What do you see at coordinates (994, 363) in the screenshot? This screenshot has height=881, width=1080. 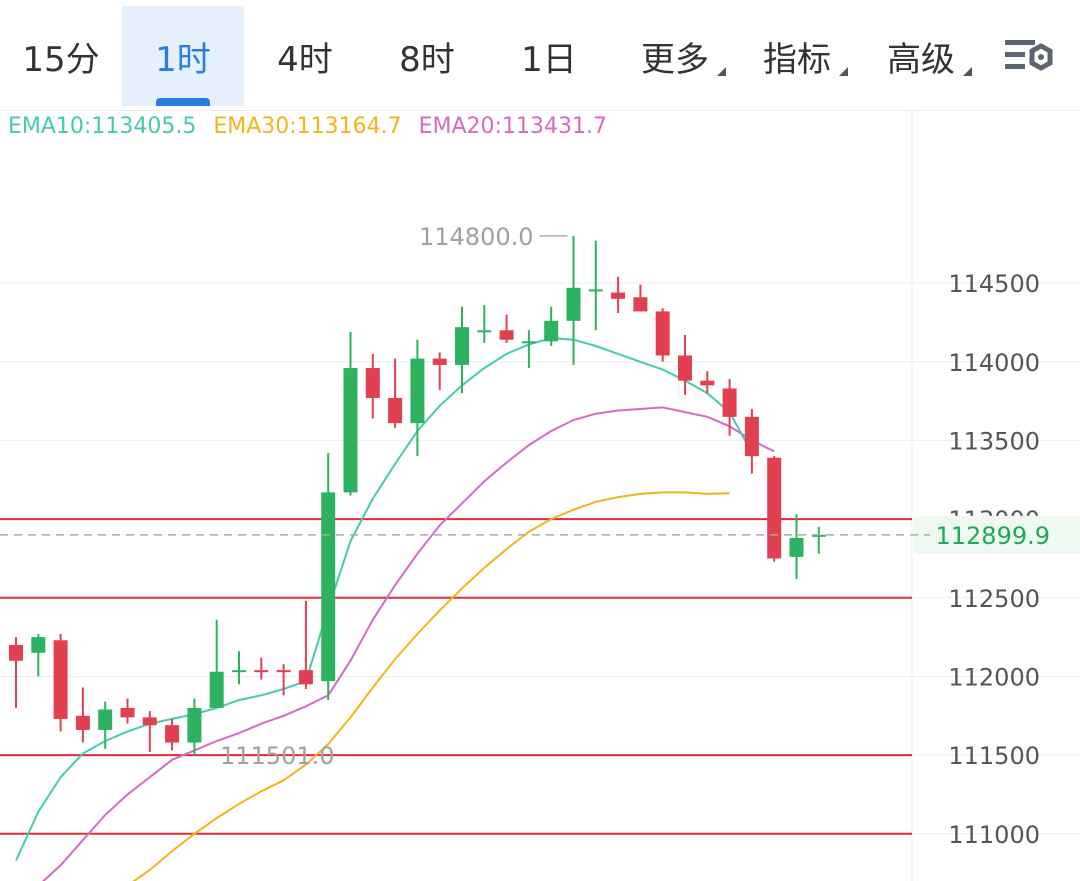 I see `price-tick-label: 114000` at bounding box center [994, 363].